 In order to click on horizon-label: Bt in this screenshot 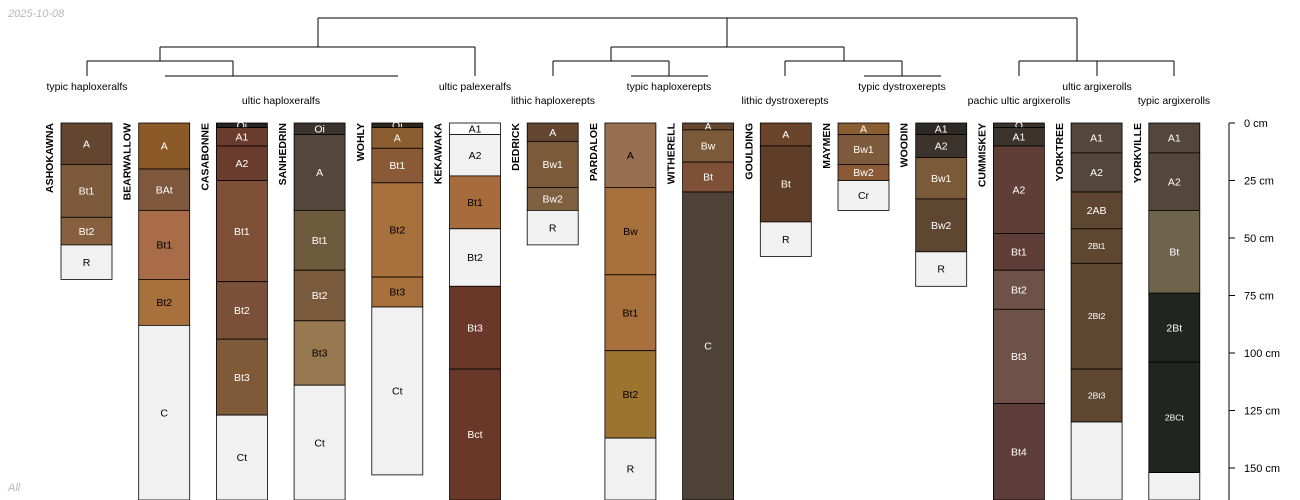, I will do `click(1174, 252)`.